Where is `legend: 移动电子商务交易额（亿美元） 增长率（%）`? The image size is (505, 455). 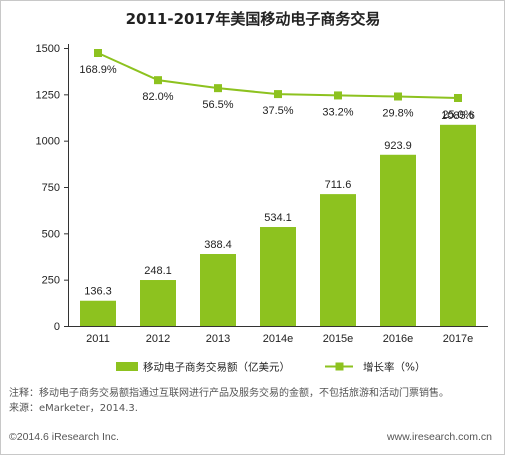 legend: 移动电子商务交易额（亿美元） 增长率（%） is located at coordinates (270, 367).